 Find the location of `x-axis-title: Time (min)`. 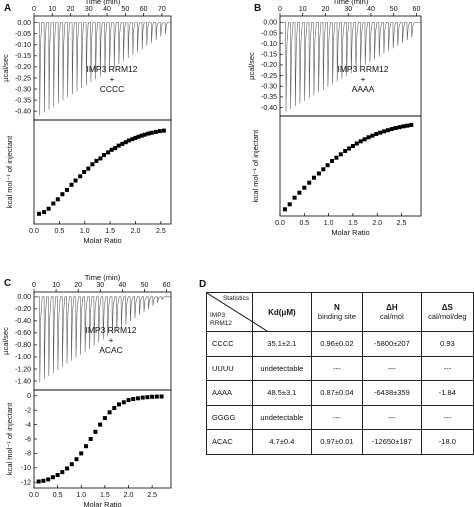

x-axis-title: Time (min) is located at coordinates (103, 3).